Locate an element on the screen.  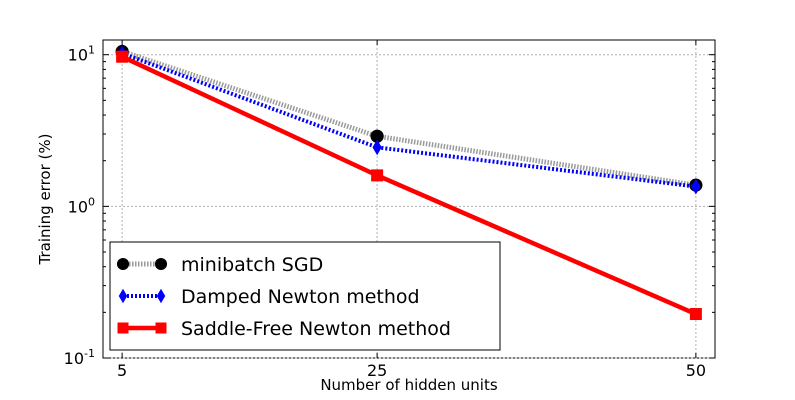
x-tick-label: 5 is located at coordinates (122, 370).